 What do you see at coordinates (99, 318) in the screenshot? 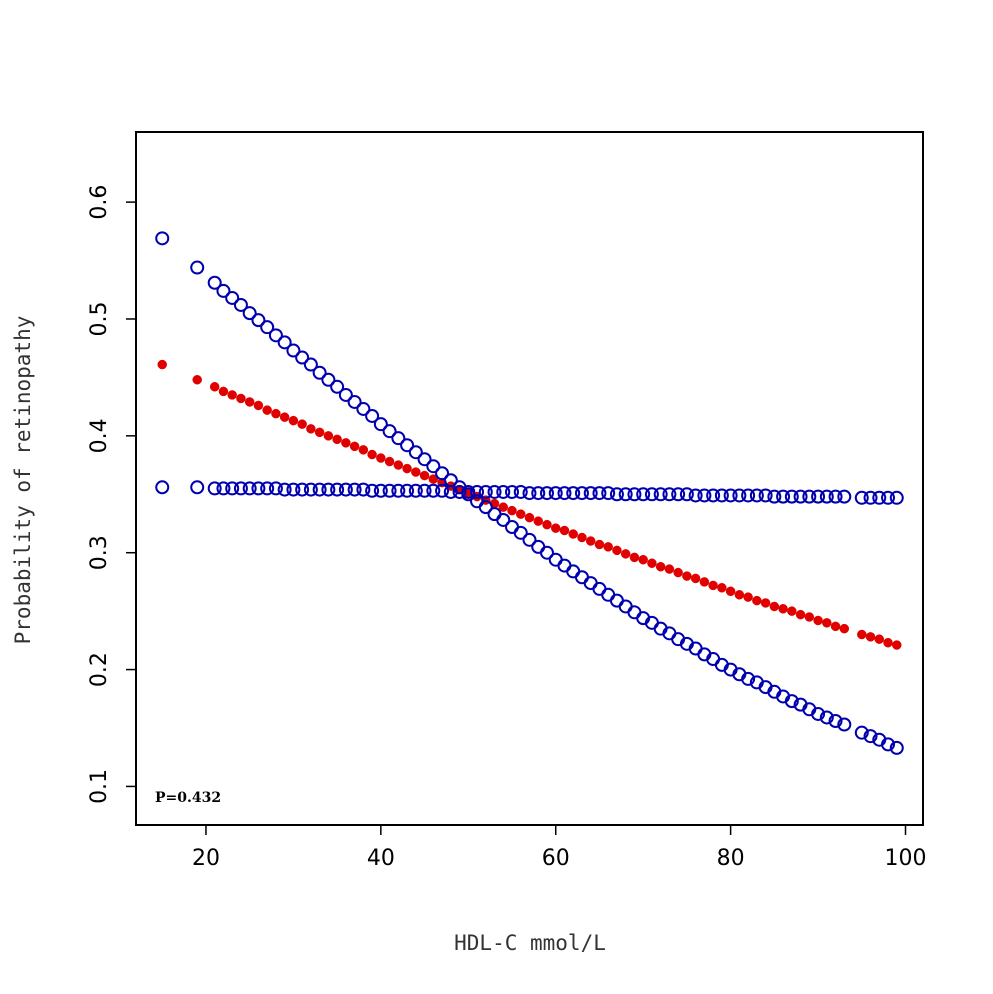
I see `y-tick-label: 0.5` at bounding box center [99, 318].